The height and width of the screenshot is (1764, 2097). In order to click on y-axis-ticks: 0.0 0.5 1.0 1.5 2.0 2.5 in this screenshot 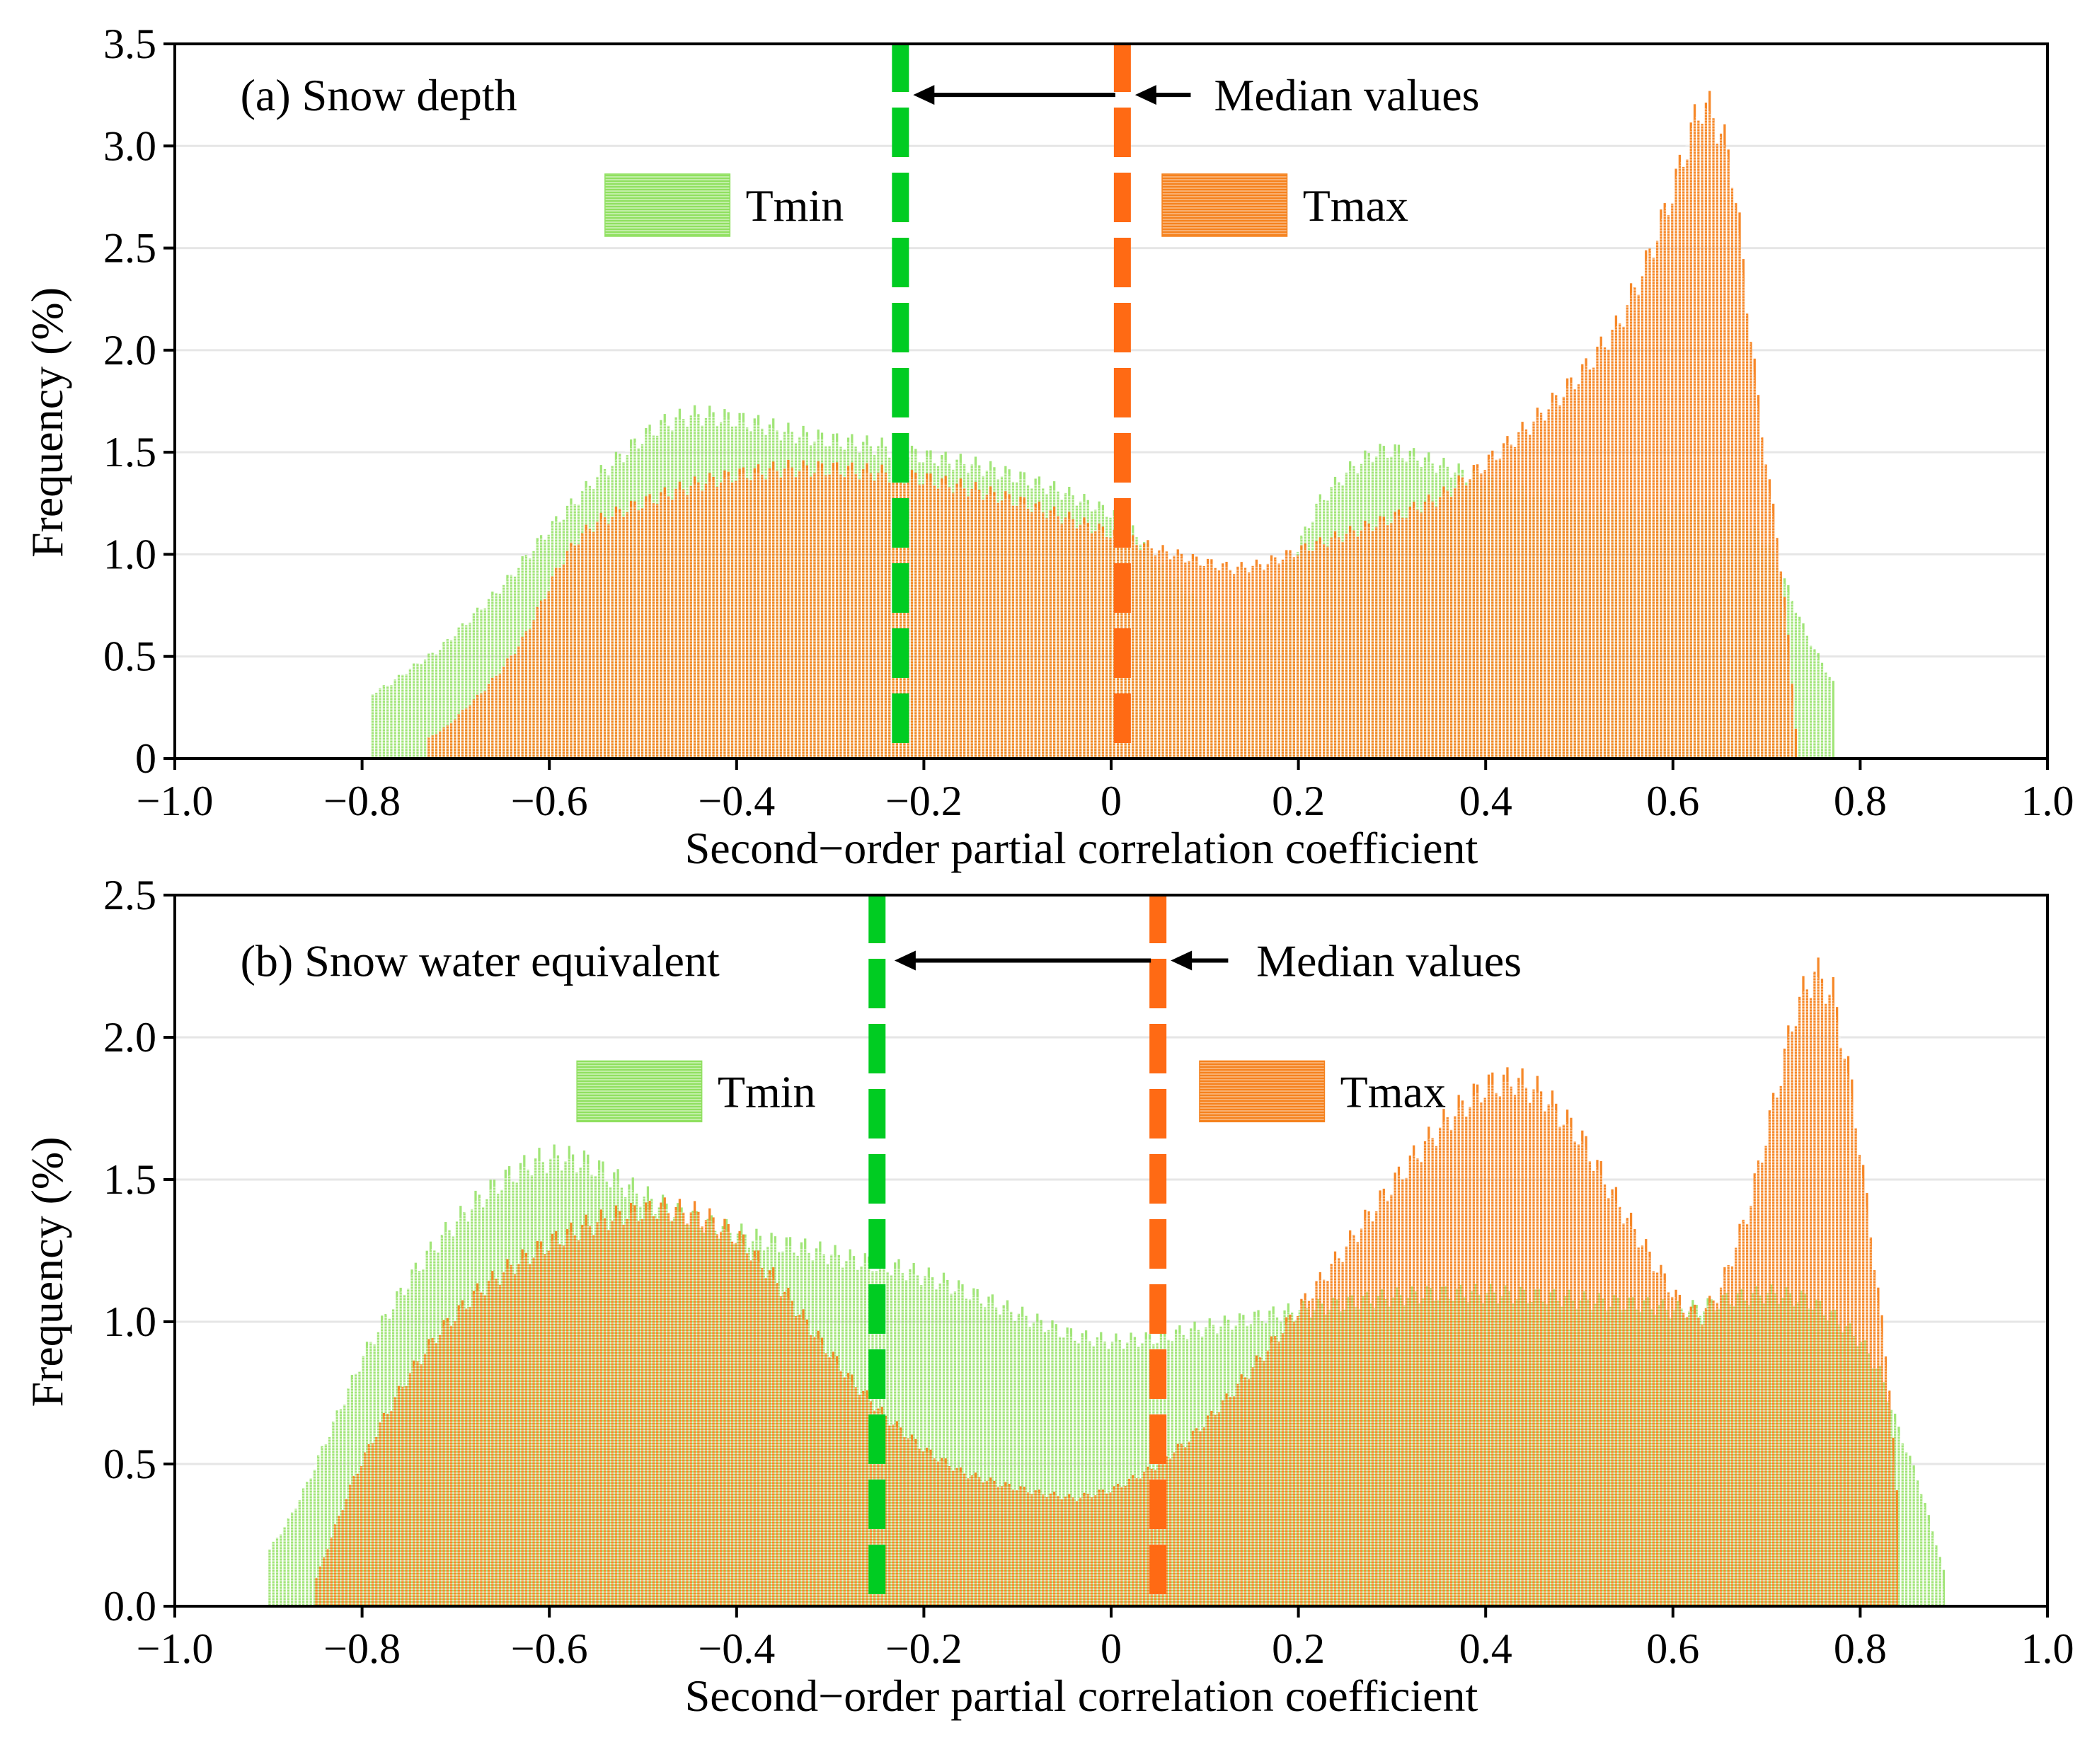, I will do `click(139, 1251)`.